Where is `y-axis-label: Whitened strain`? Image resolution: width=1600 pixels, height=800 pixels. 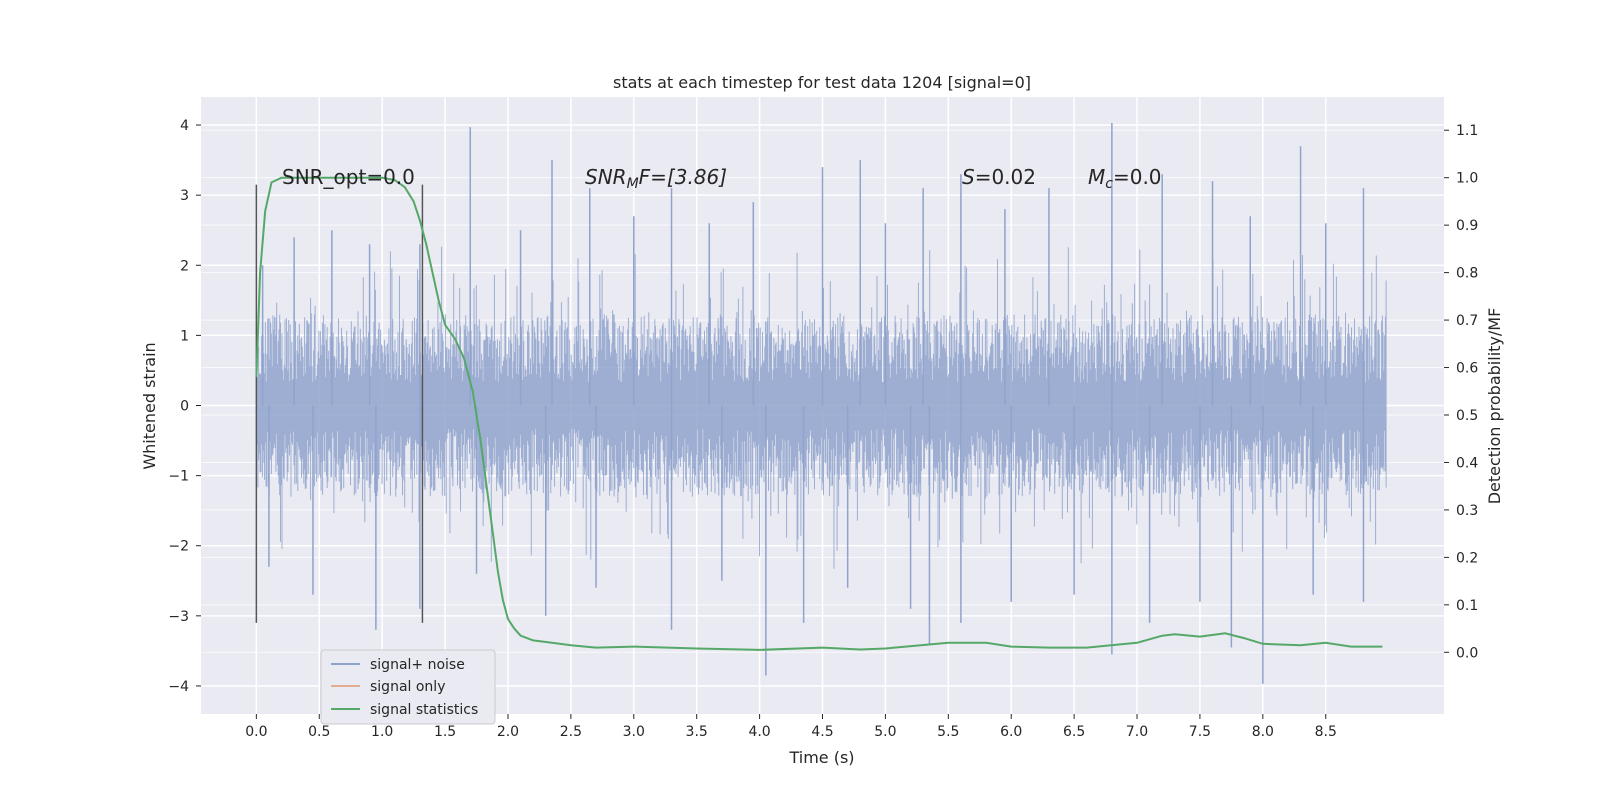 y-axis-label: Whitened strain is located at coordinates (149, 405).